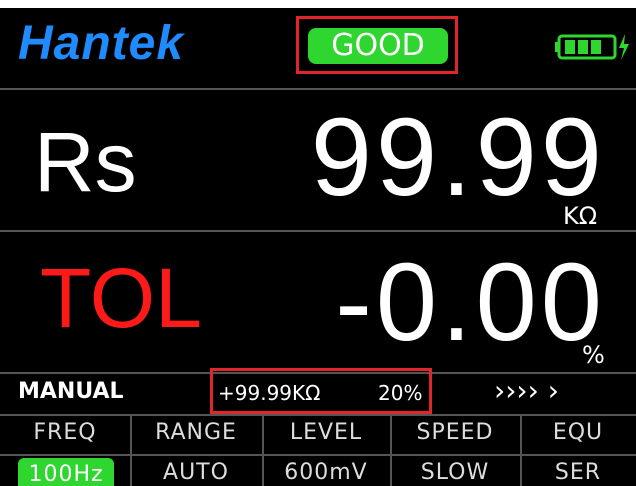 The height and width of the screenshot is (486, 636). I want to click on reading-label: TOL, so click(121, 298).